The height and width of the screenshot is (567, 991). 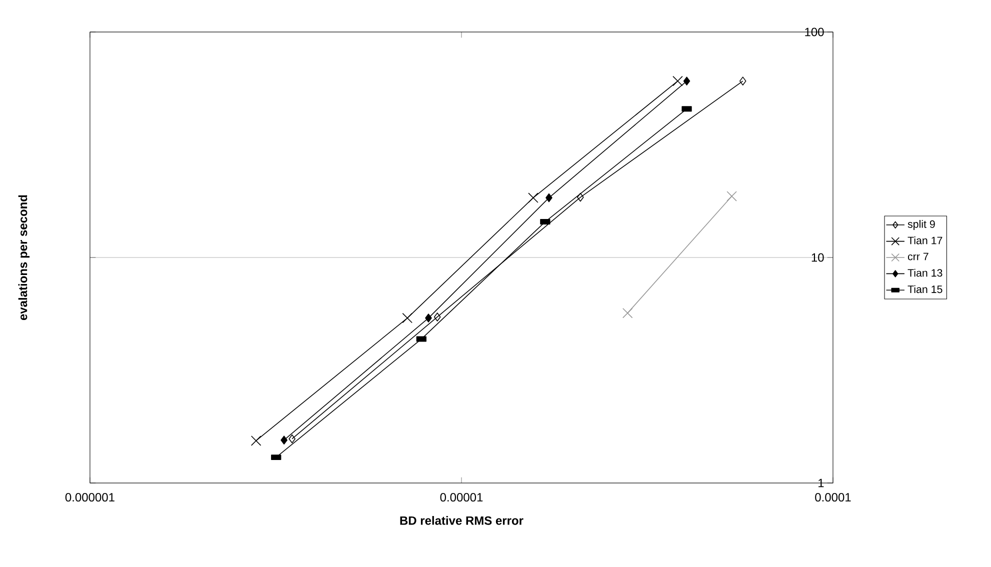 I want to click on legend-label: split 9, so click(x=921, y=225).